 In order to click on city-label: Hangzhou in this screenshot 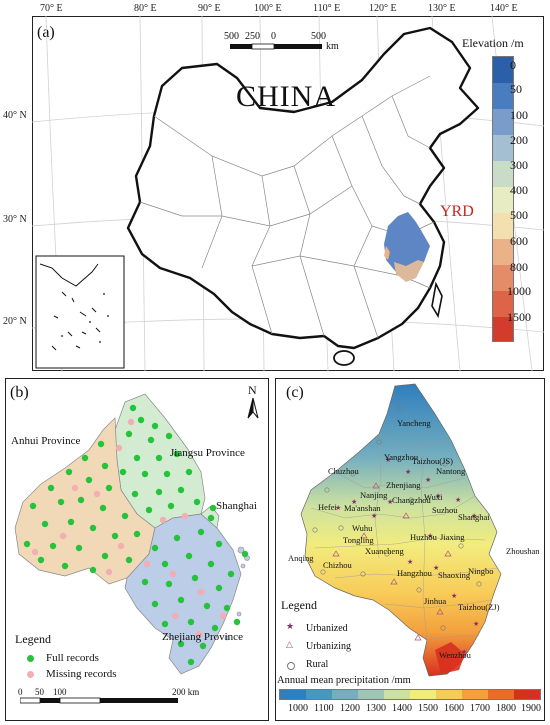, I will do `click(414, 573)`.